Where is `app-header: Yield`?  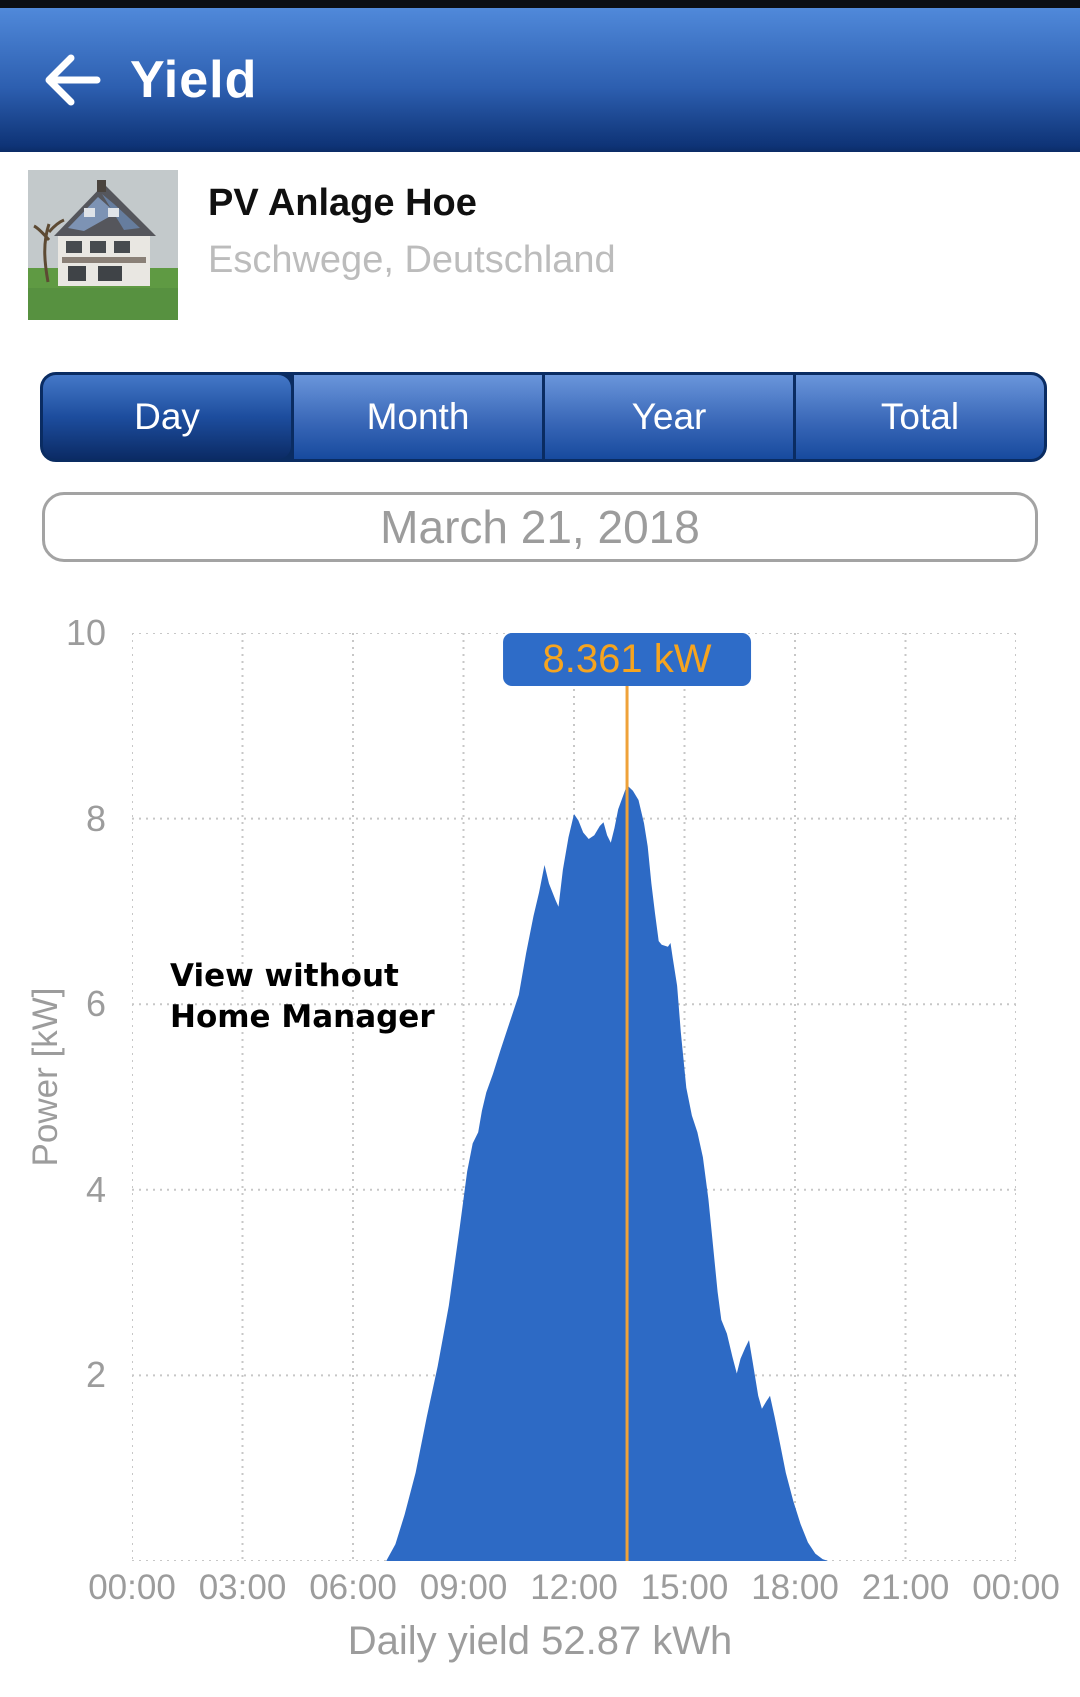 app-header: Yield is located at coordinates (540, 80).